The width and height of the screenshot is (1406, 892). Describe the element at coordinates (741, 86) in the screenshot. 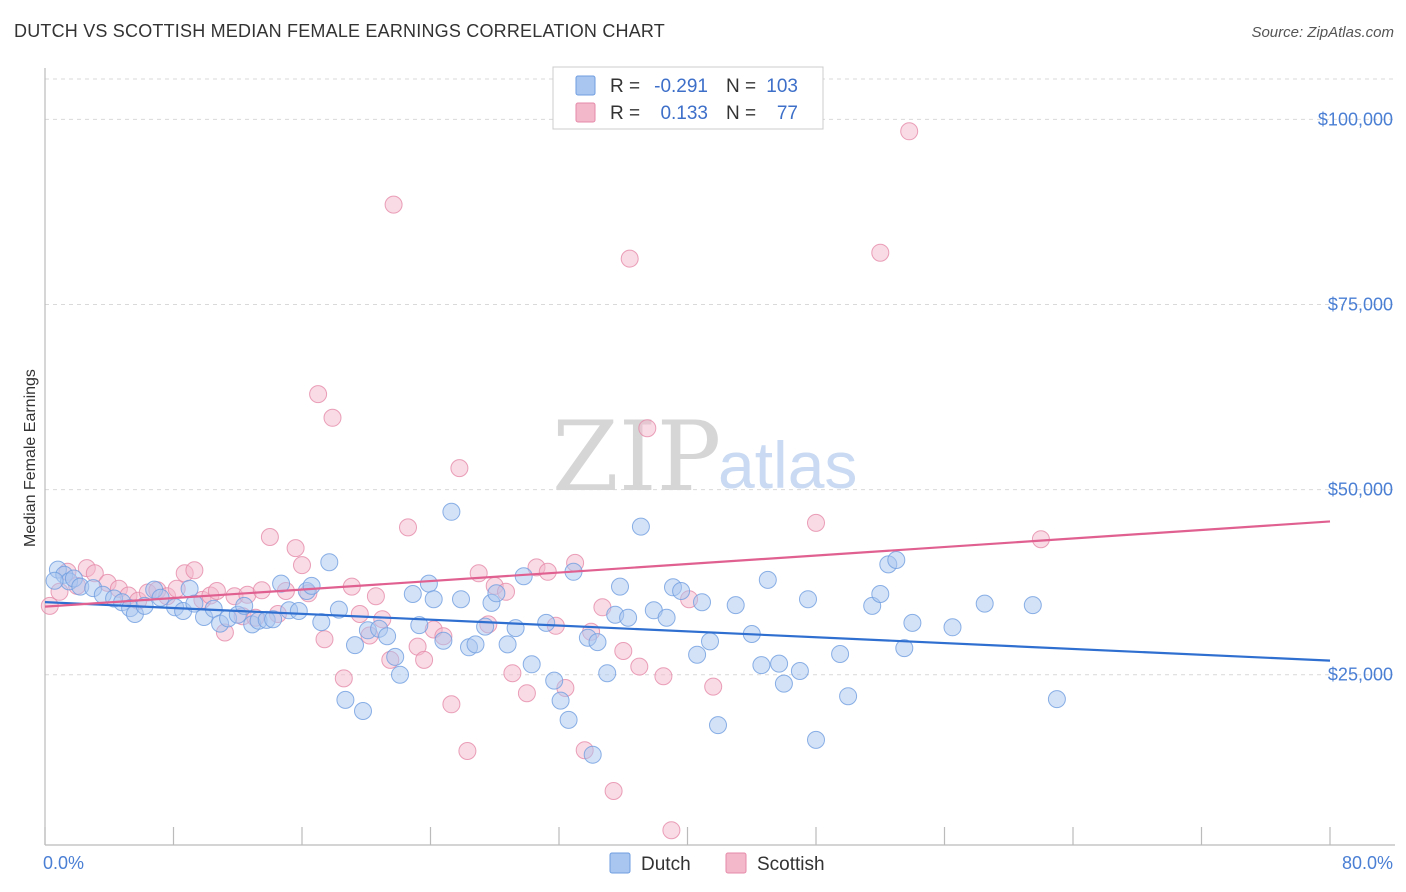

I see `legend-n-label-dutch: N =` at that location.